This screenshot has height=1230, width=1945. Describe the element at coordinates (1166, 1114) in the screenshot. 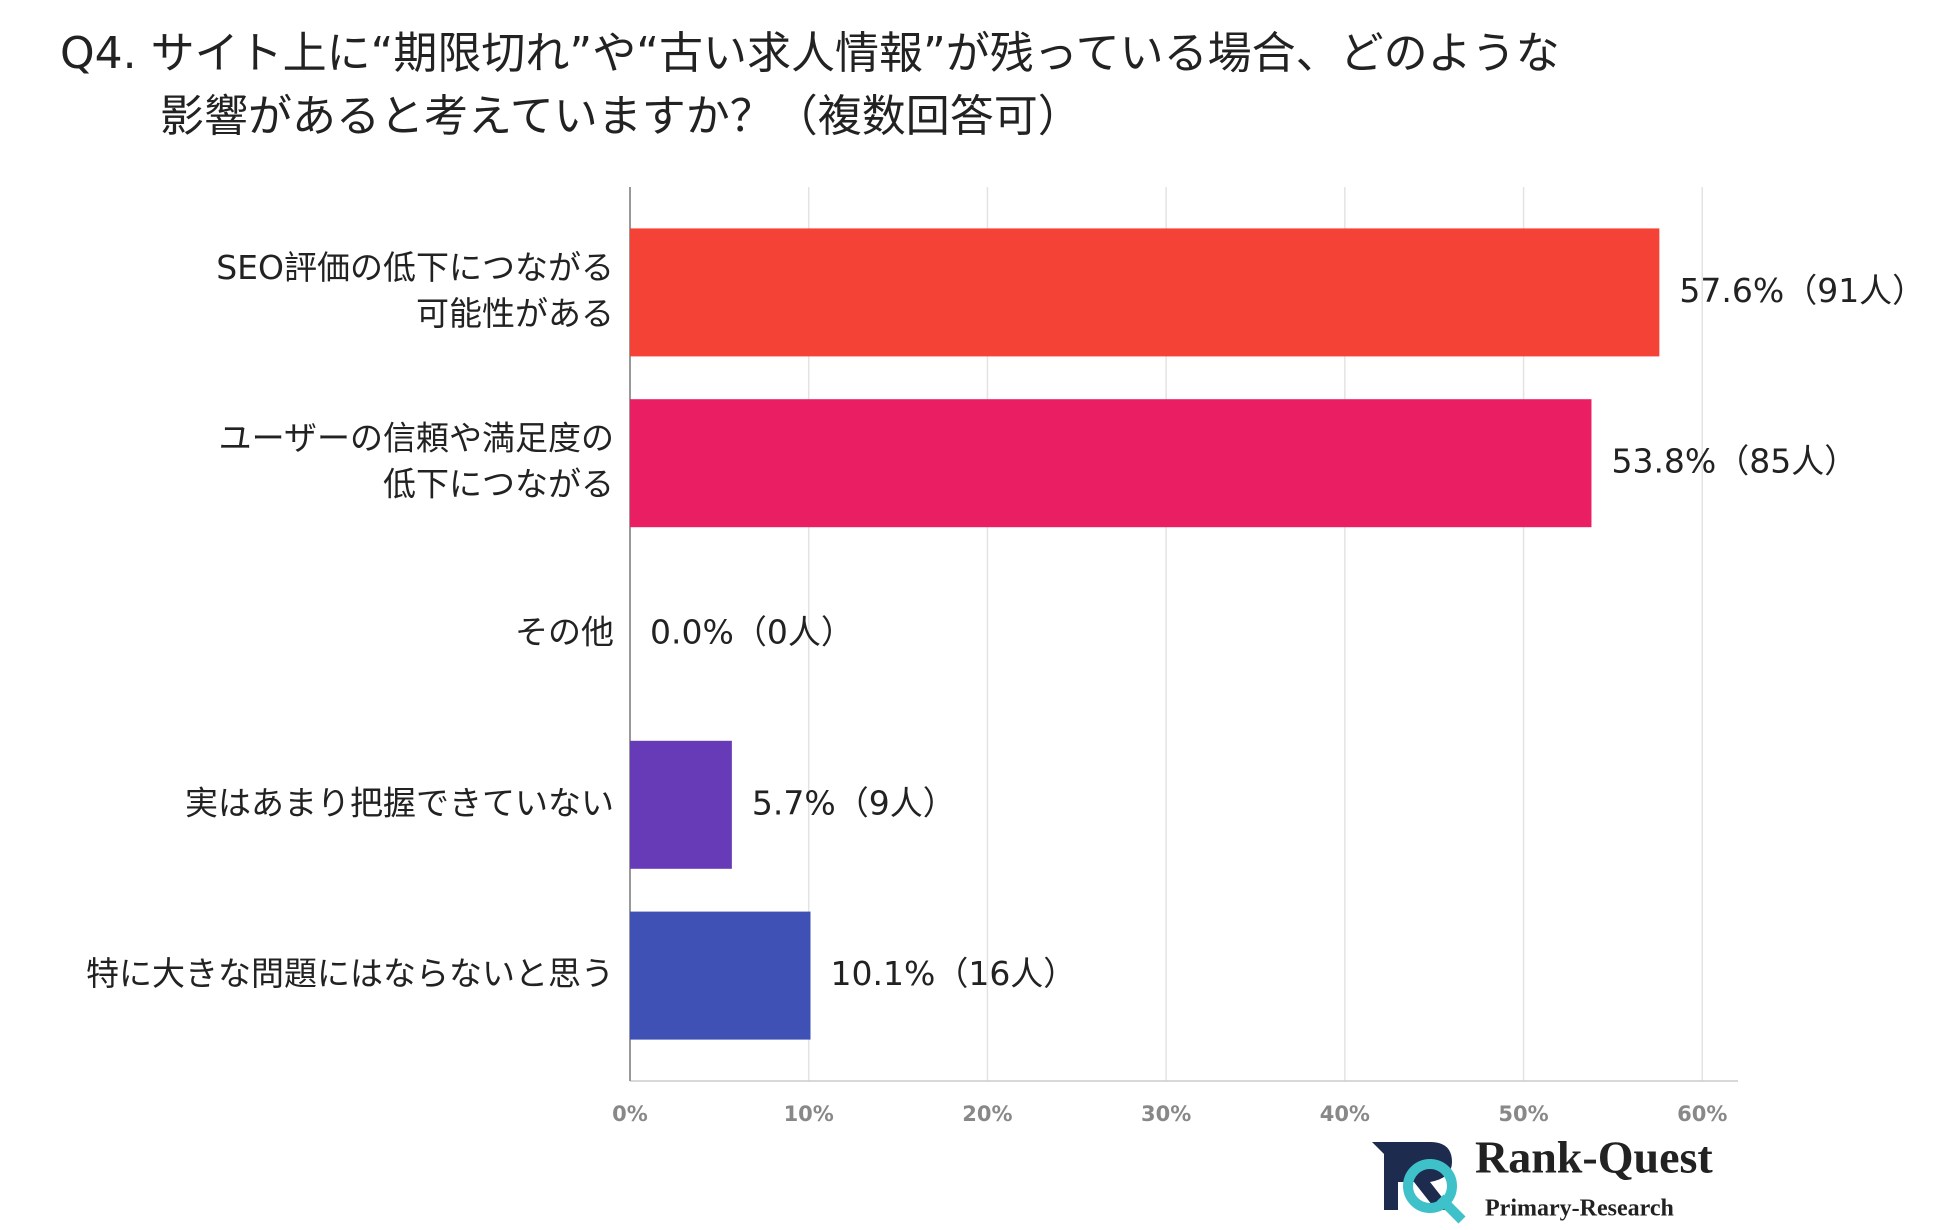

I see `x-tick-label: 30%` at that location.